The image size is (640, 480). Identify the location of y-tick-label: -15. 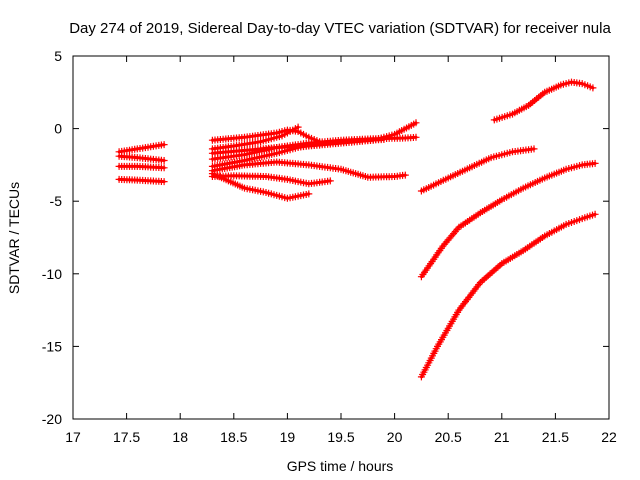
(52, 346).